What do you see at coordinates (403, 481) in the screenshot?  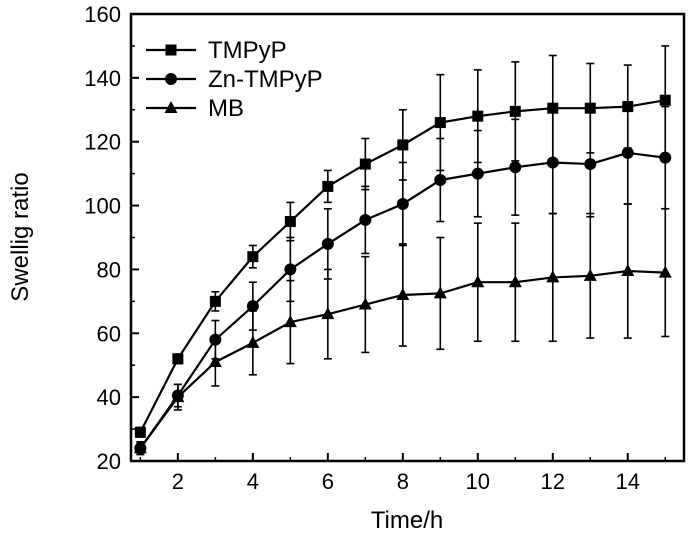 I see `x-tick-label: 8` at bounding box center [403, 481].